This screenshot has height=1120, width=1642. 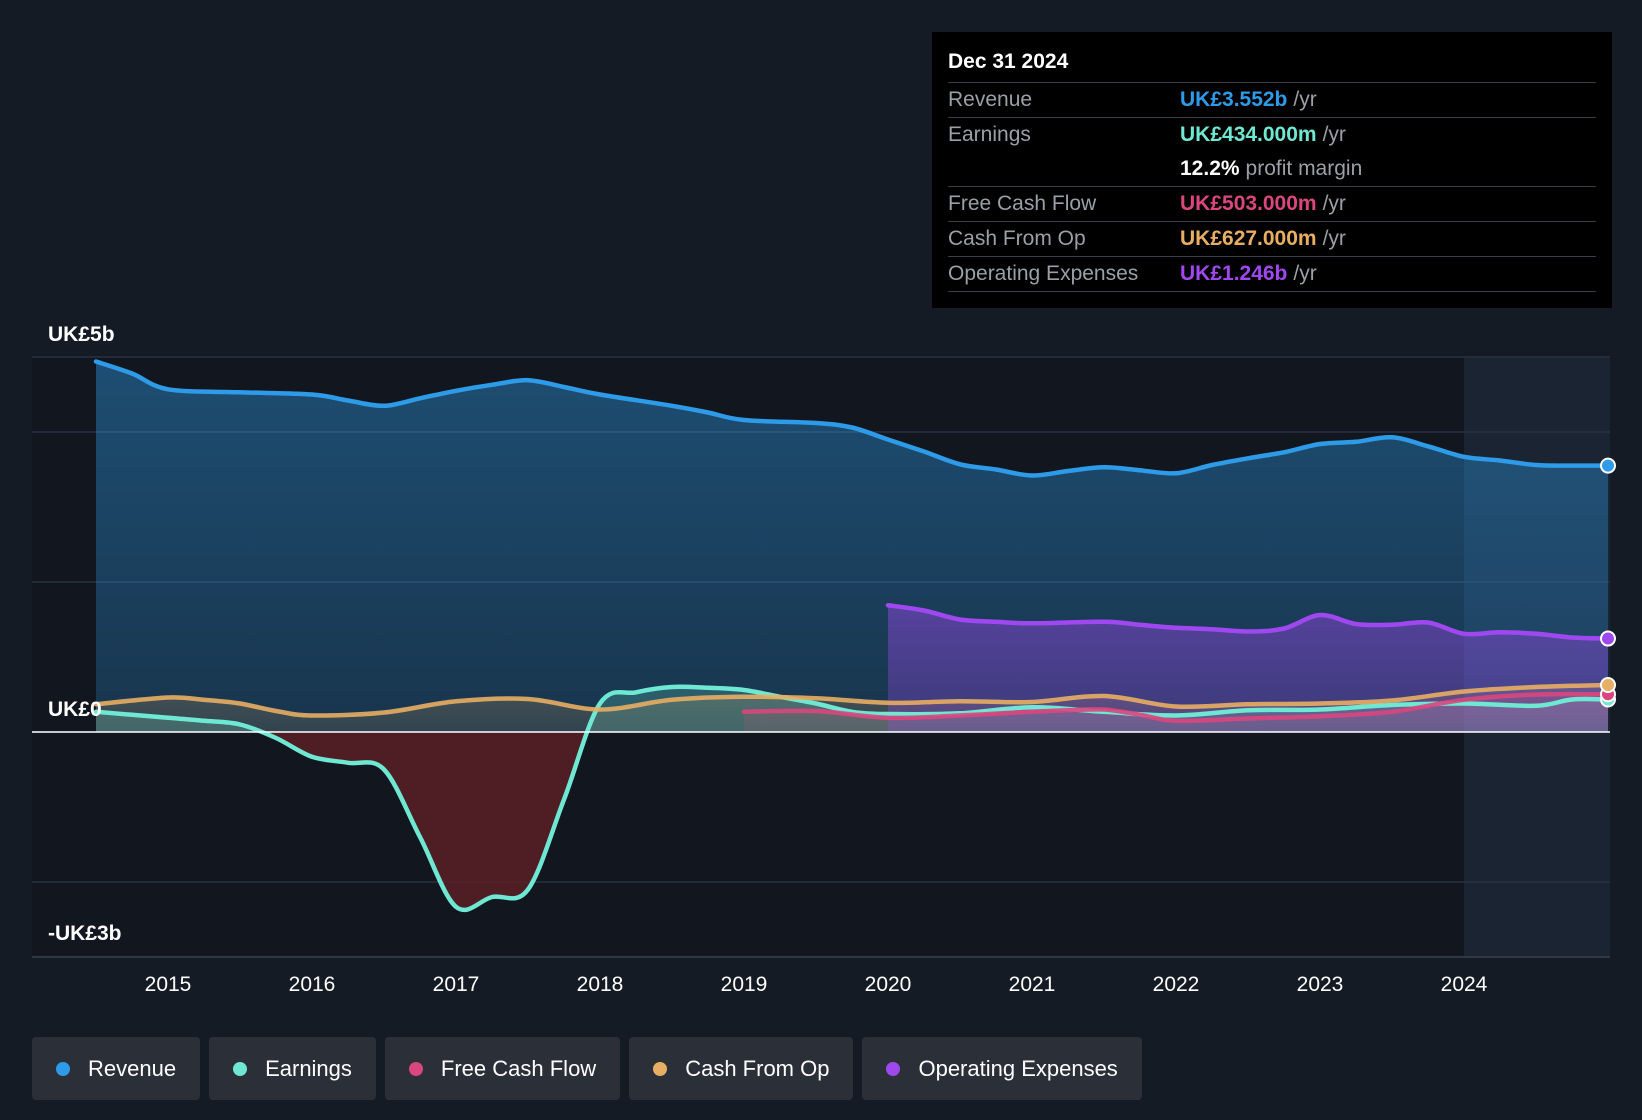 What do you see at coordinates (518, 1068) in the screenshot?
I see `legend-label: Free Cash Flow` at bounding box center [518, 1068].